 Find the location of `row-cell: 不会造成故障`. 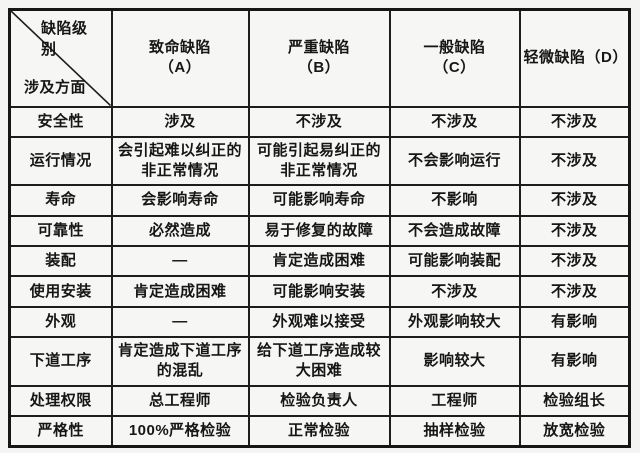

row-cell: 不会造成故障 is located at coordinates (454, 231).